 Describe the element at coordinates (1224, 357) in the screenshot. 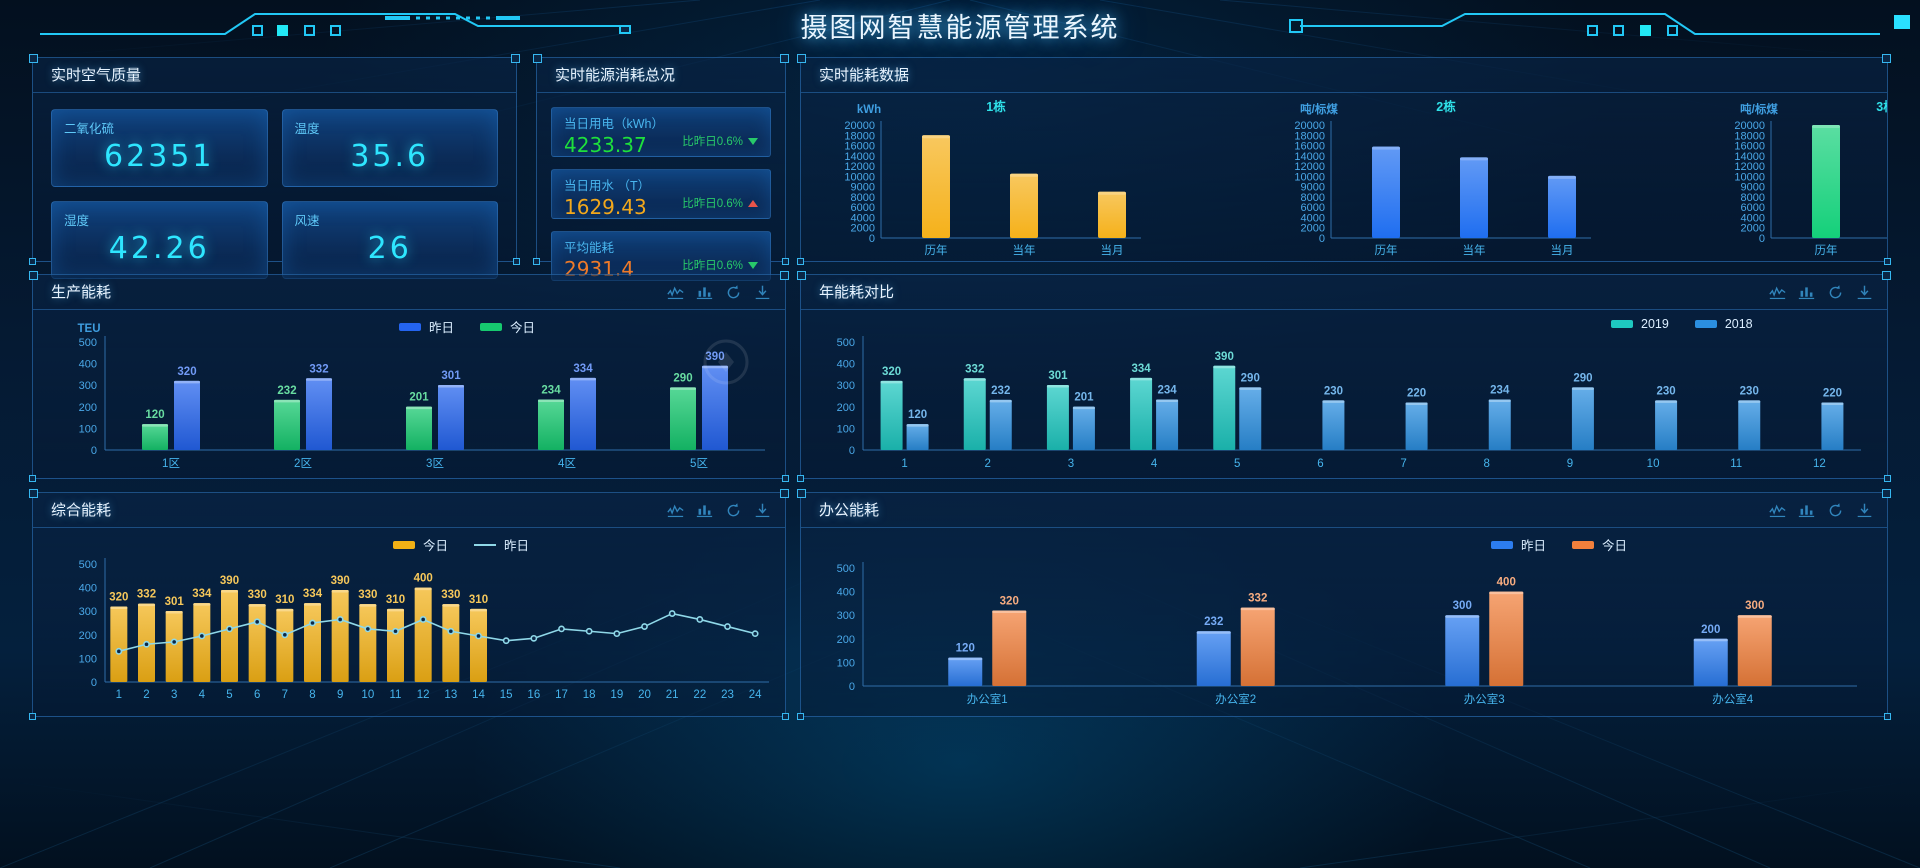

I see `svg-text: 390` at that location.